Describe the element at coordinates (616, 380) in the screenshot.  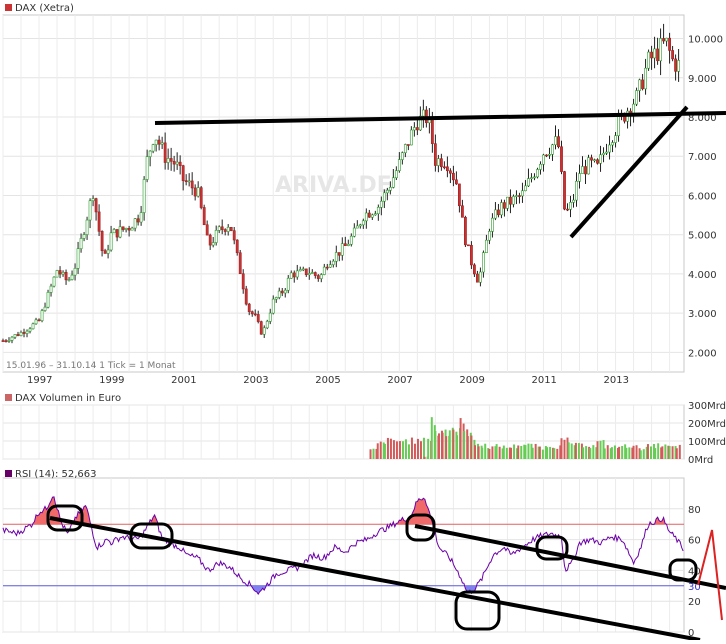
I see `price-x-tick-label: 2013` at that location.